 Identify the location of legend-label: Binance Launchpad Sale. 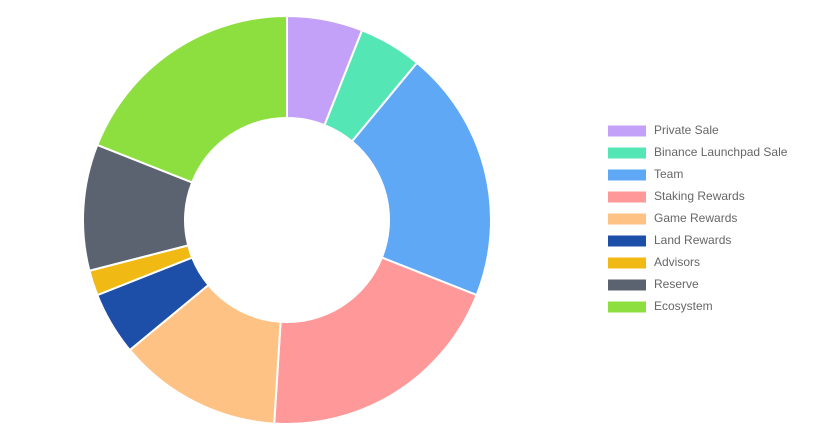
(721, 152).